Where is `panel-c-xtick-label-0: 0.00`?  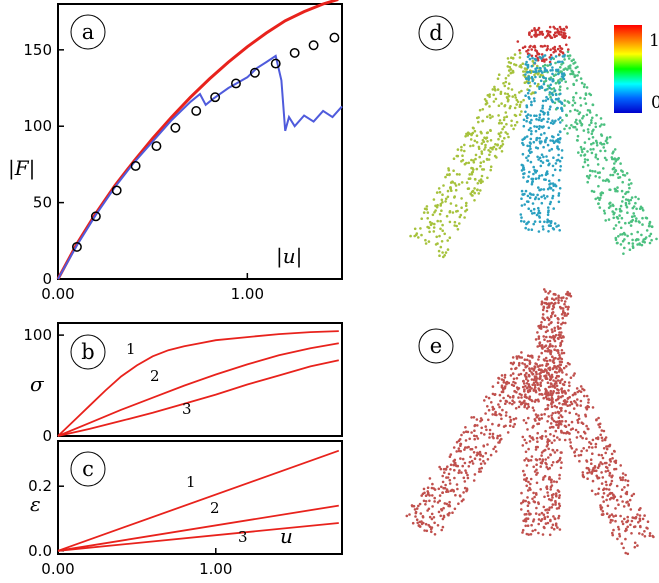 panel-c-xtick-label-0: 0.00 is located at coordinates (57, 569).